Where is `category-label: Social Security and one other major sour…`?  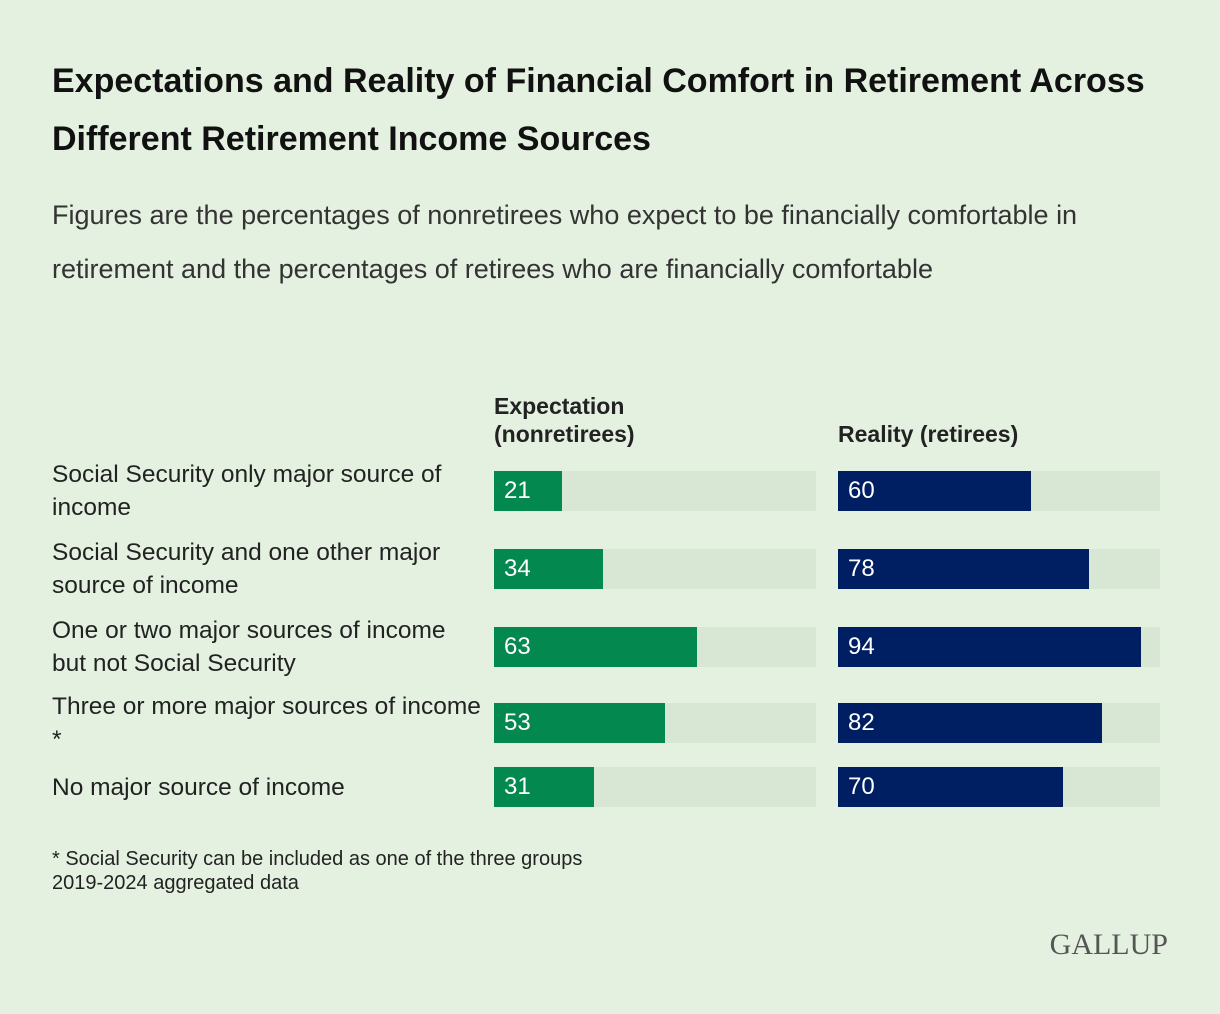 category-label: Social Security and one other major sour… is located at coordinates (246, 569).